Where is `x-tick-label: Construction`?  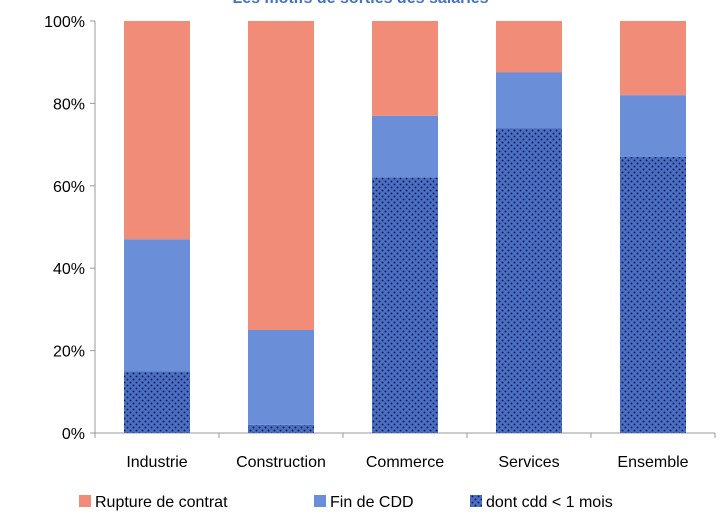
x-tick-label: Construction is located at coordinates (281, 462).